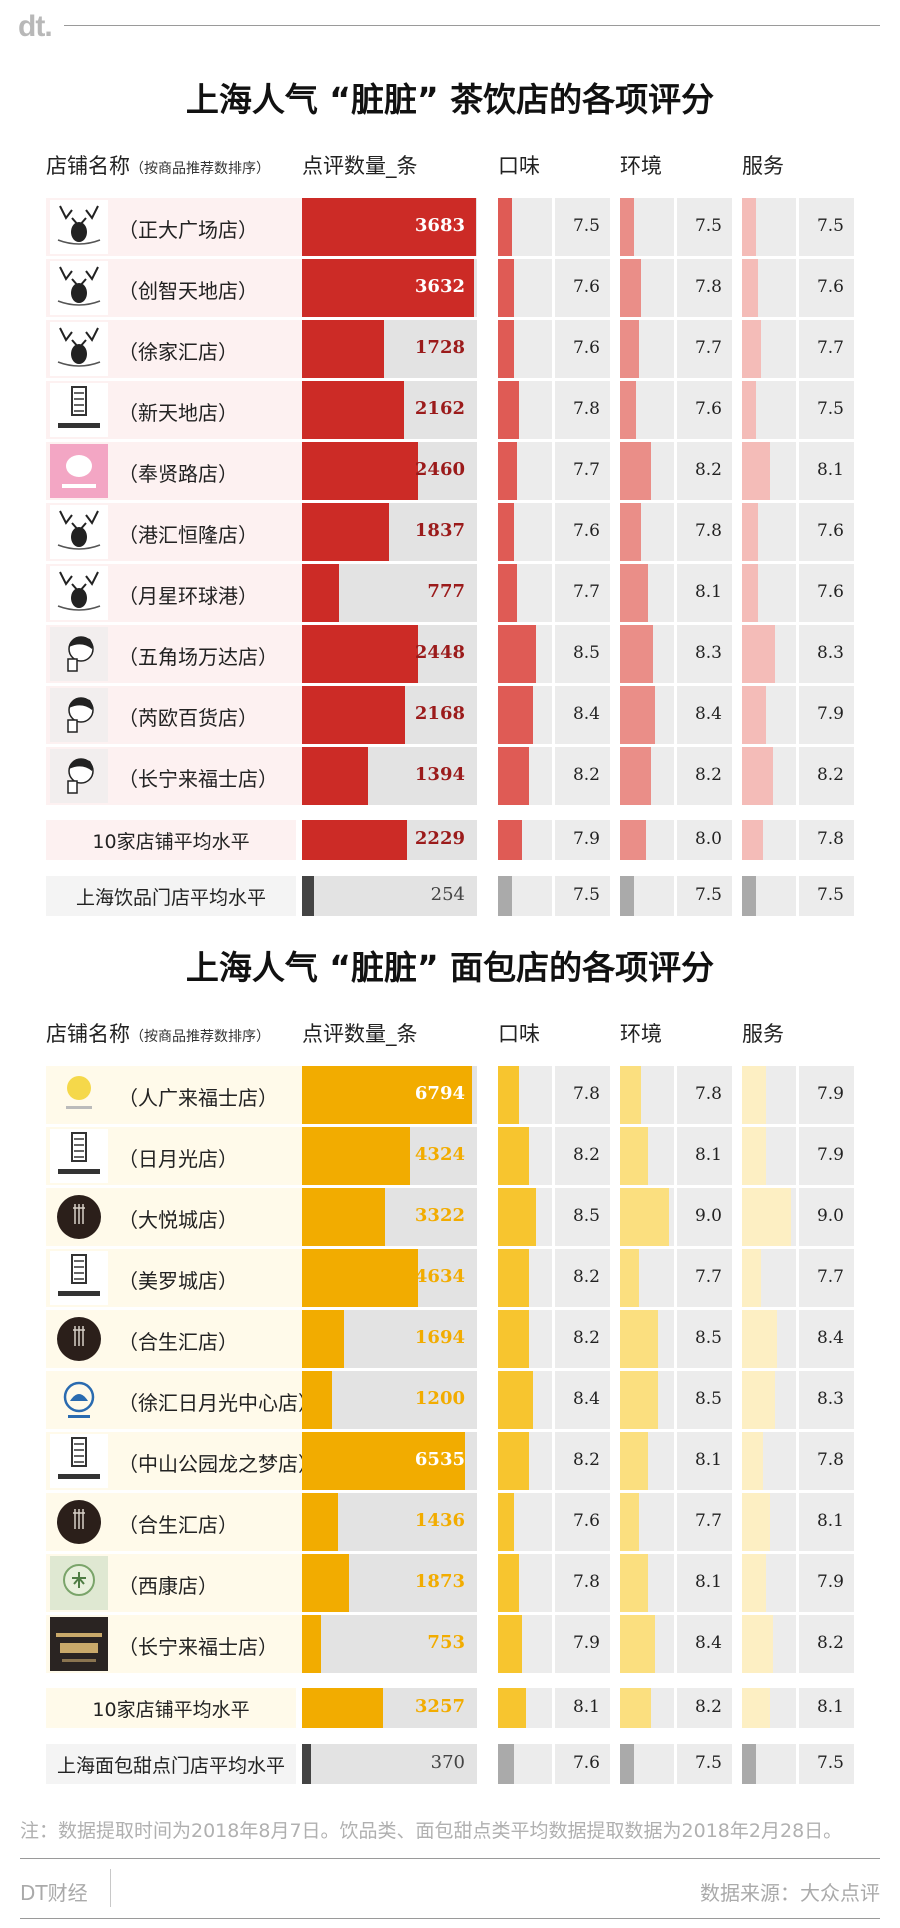 This screenshot has height=1928, width=900. Describe the element at coordinates (554, 1644) in the screenshot. I see `taste-score-column: 7.9` at that location.